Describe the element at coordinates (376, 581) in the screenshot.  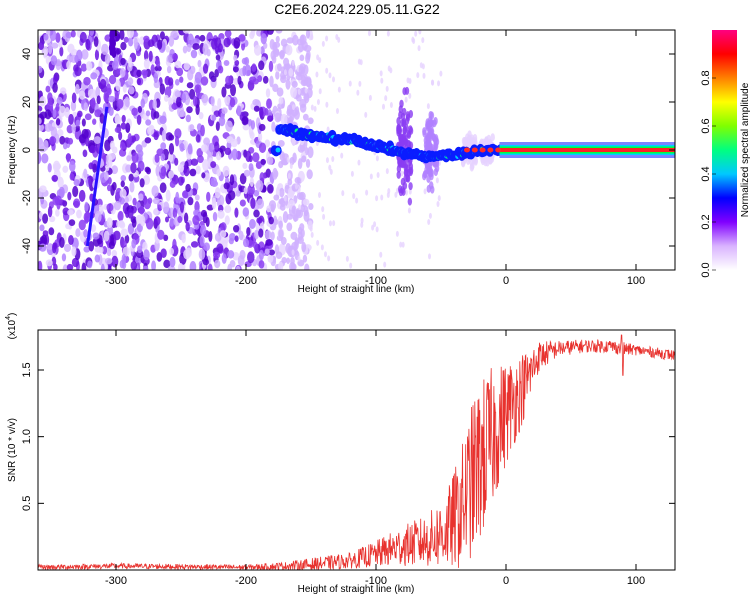
I see `x-tick-label: -100` at that location.